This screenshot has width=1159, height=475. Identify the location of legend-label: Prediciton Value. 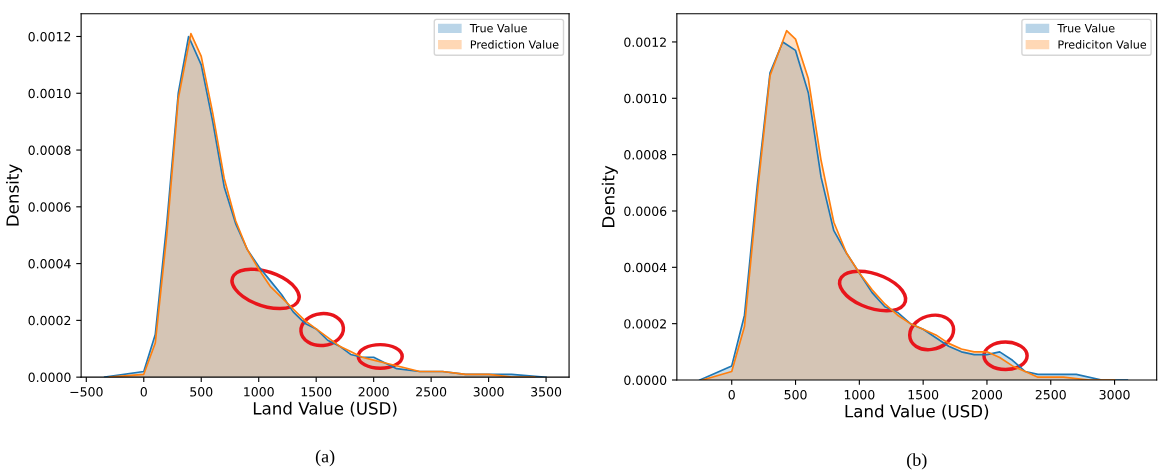
(1102, 44).